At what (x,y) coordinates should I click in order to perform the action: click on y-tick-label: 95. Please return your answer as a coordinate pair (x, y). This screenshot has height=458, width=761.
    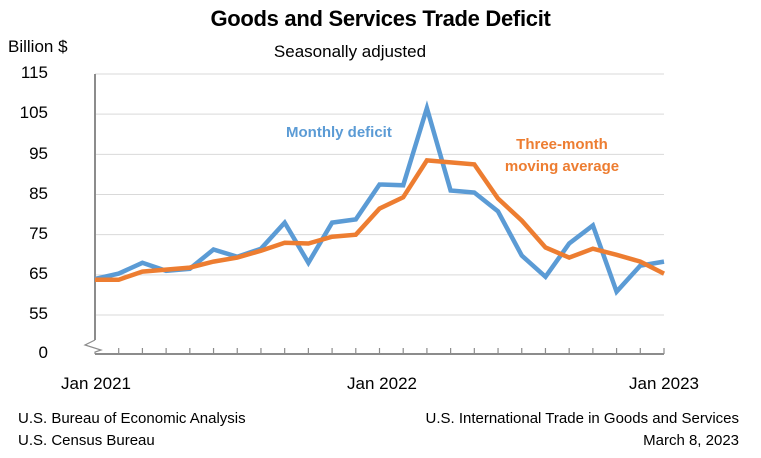
    Looking at the image, I should click on (38, 153).